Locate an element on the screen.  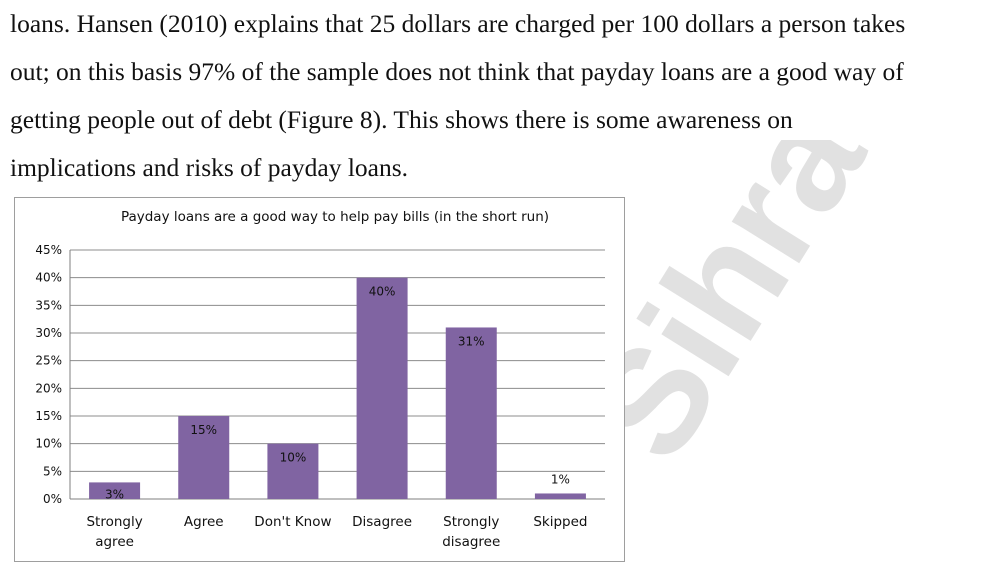
data-label: 31% is located at coordinates (471, 341).